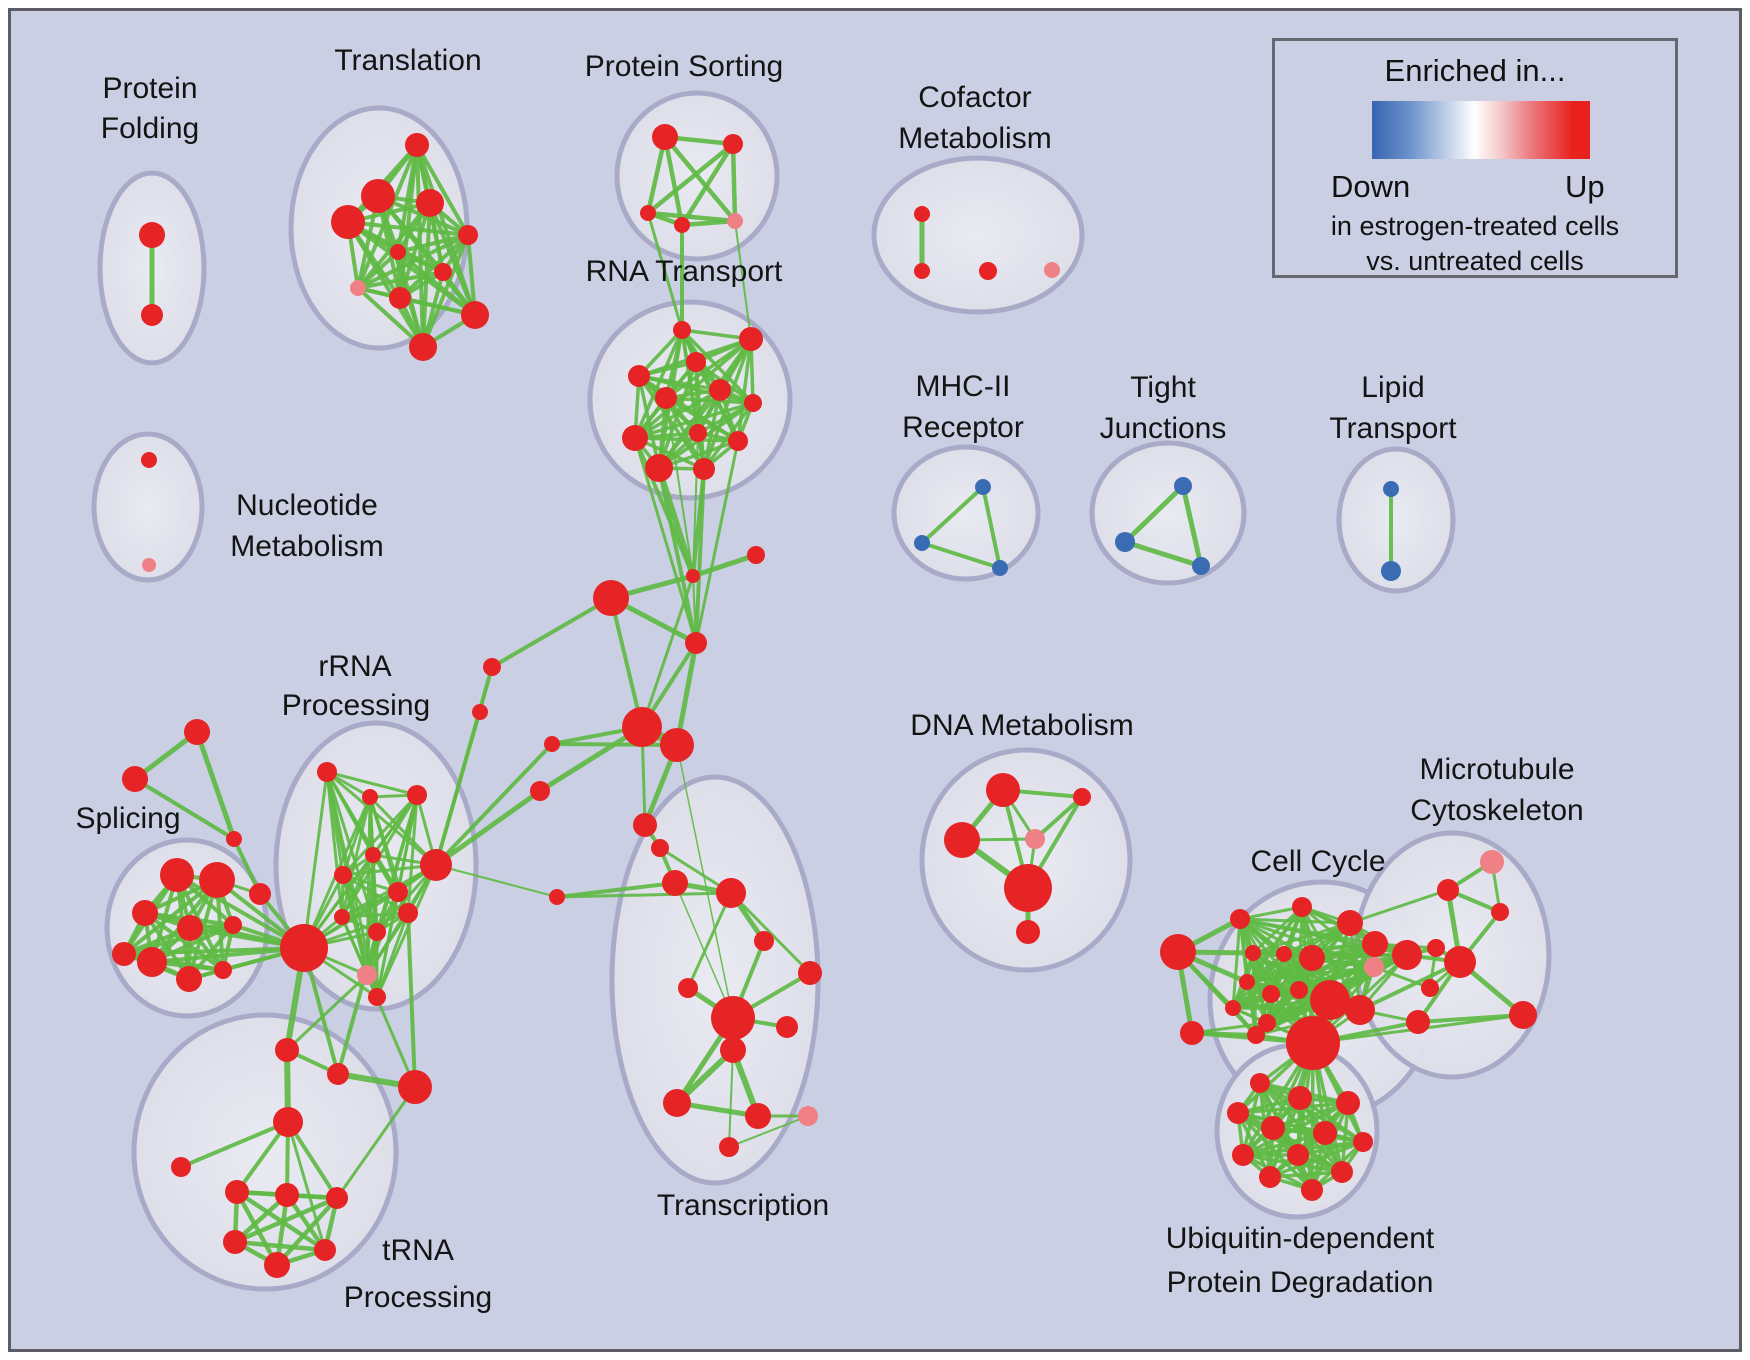 This screenshot has width=1750, height=1360. Describe the element at coordinates (1350, 923) in the screenshot. I see `gene-set-node-c3` at that location.